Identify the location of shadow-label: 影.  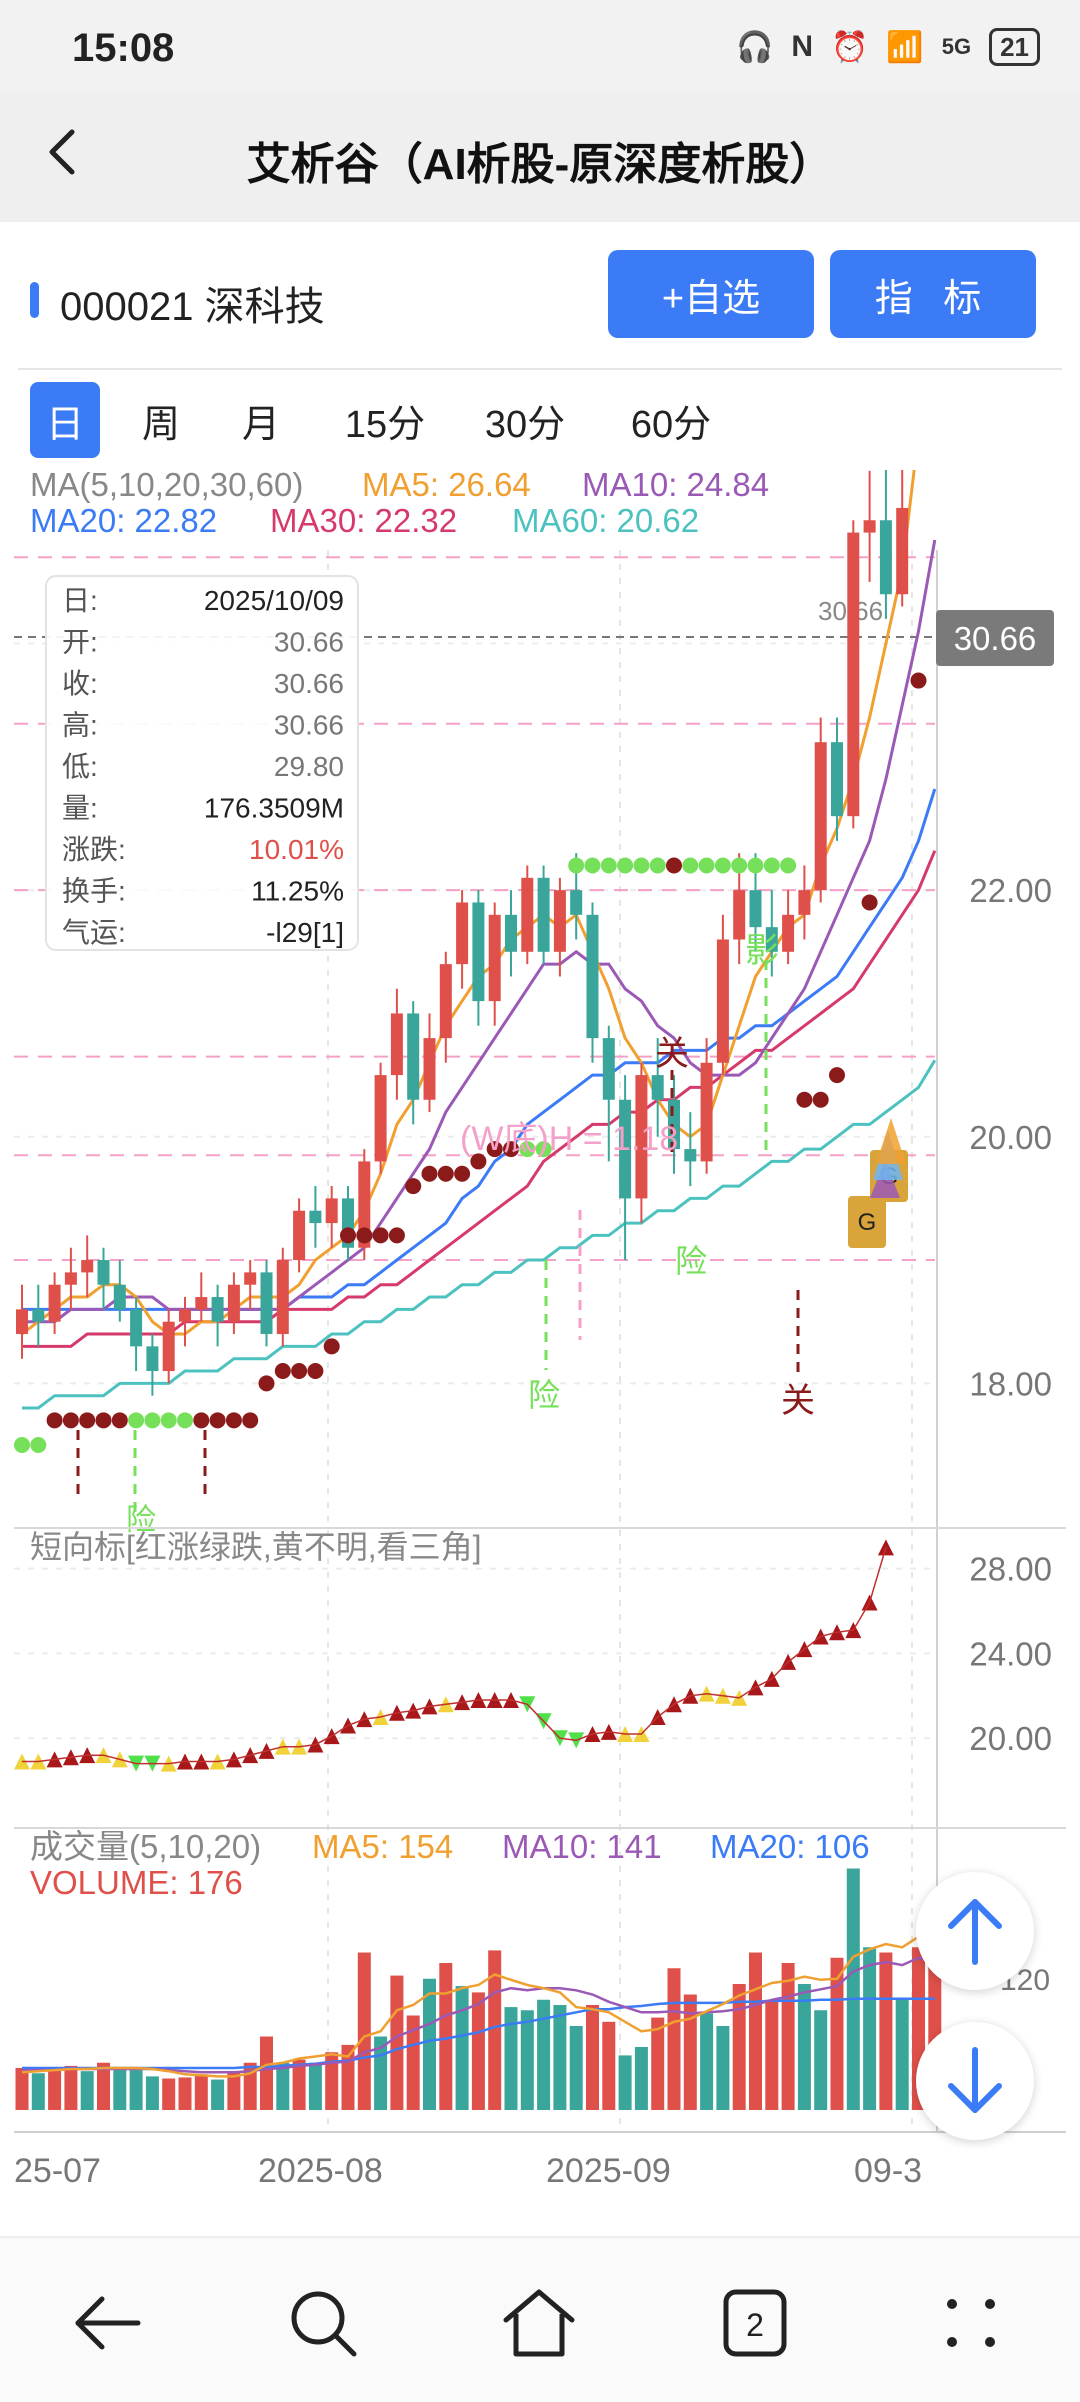
(762, 951).